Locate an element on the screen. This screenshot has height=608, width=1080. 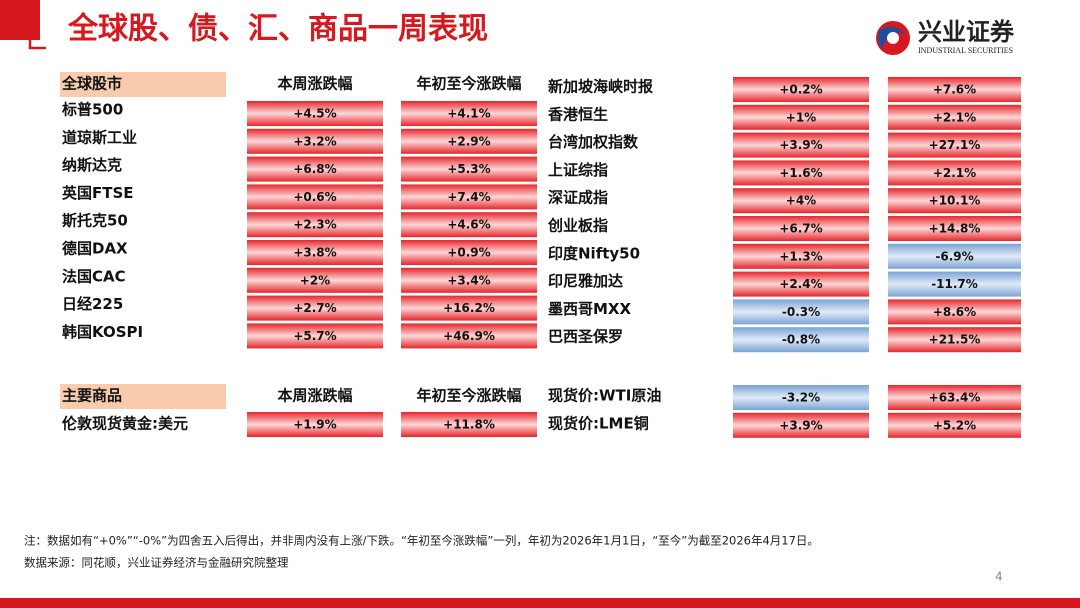
row-label: 墨西哥MXX is located at coordinates (589, 309).